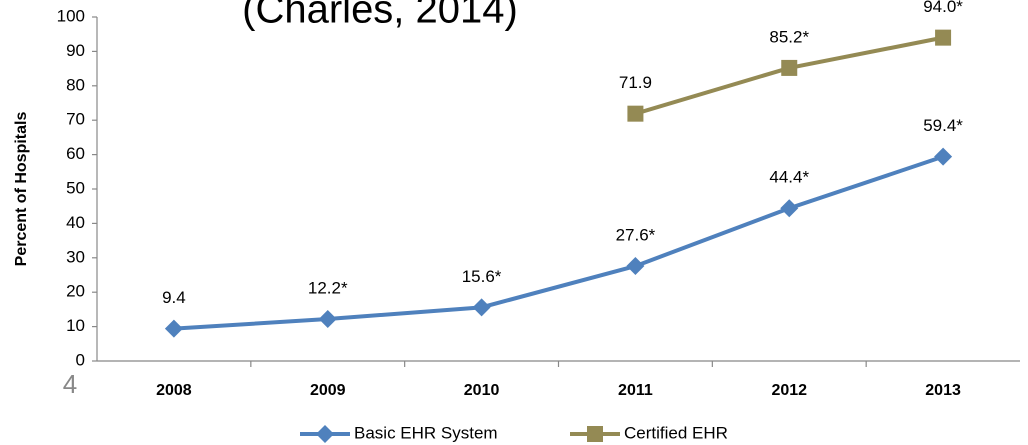 This screenshot has width=1028, height=445. I want to click on data-label: 85.2*, so click(789, 36).